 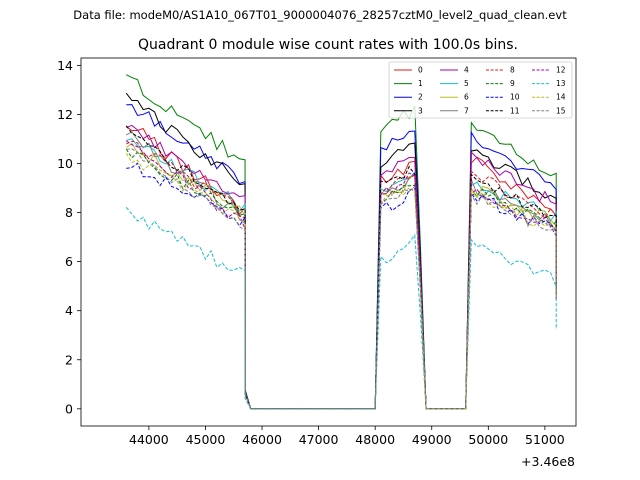 I want to click on legend-label: 10, so click(x=515, y=97).